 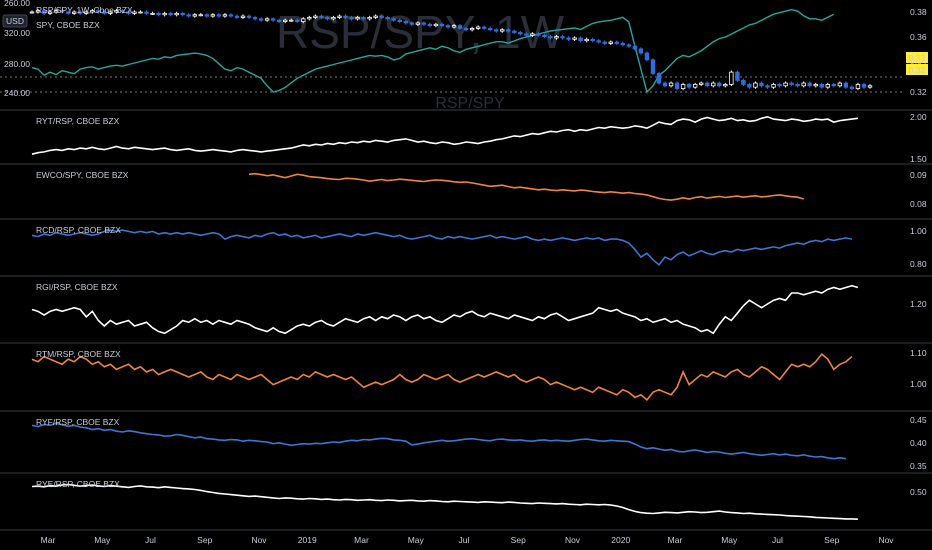 I want to click on pane-rcd: RCD/RSP, CBOE BZX 1.00 0.80, so click(x=466, y=251).